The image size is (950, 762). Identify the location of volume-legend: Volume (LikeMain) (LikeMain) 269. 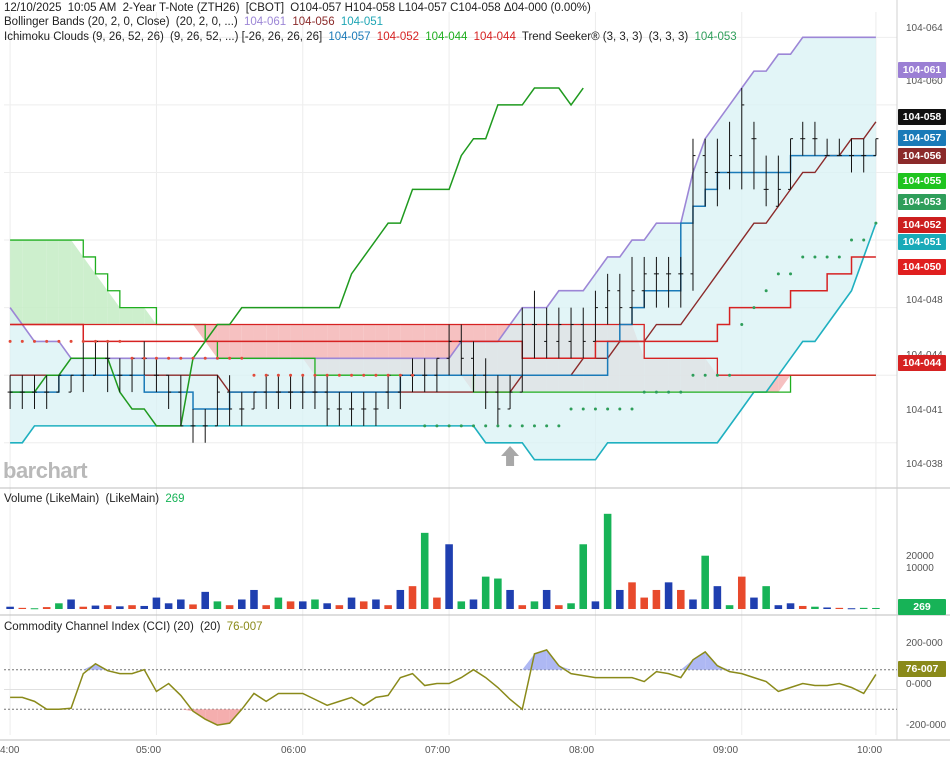
(96, 499).